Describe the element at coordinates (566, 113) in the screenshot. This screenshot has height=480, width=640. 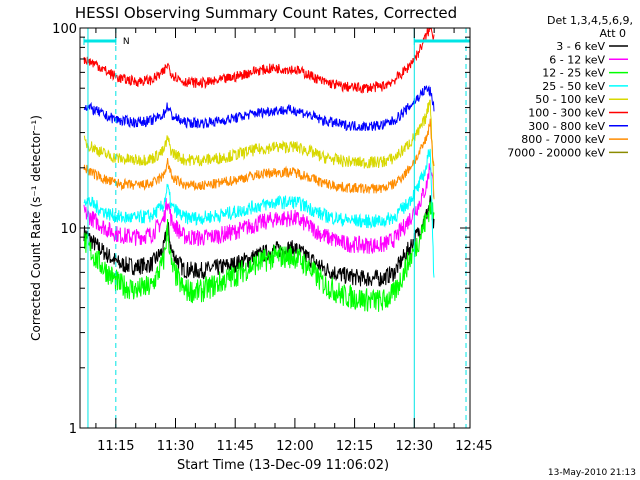
I see `legend-label-6: 100 - 300 keV` at that location.